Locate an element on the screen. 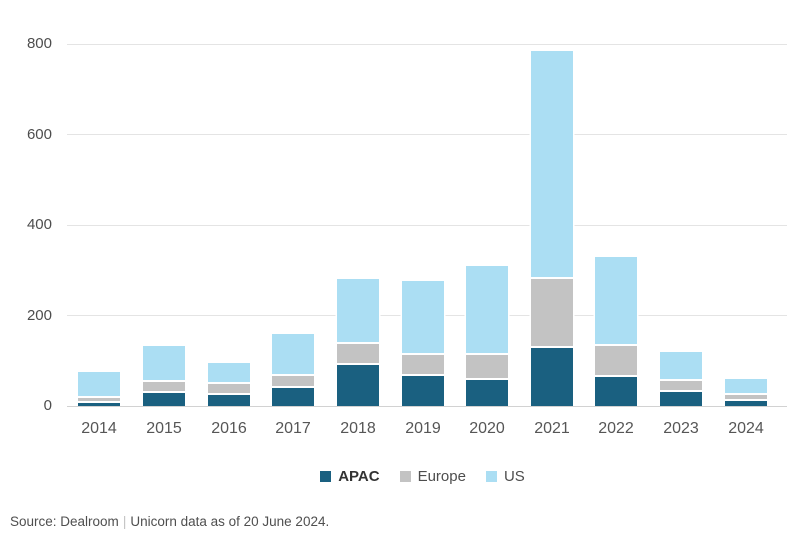 Image resolution: width=800 pixels, height=539 pixels. source-label: Source: Dealroom is located at coordinates (64, 521).